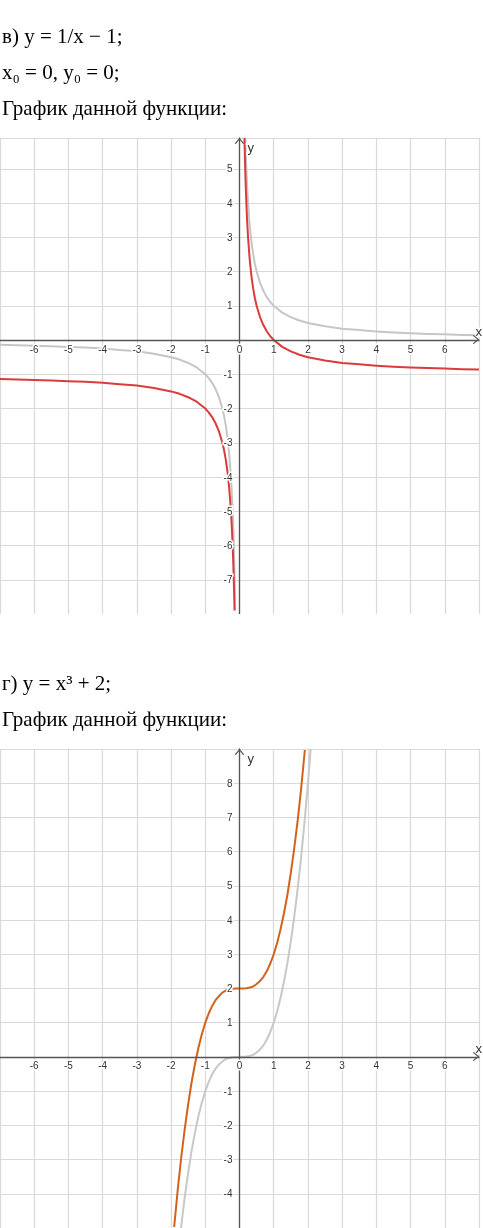 The image size is (483, 1228). I want to click on chart-title: г) y = x³ + 2;, so click(57, 683).